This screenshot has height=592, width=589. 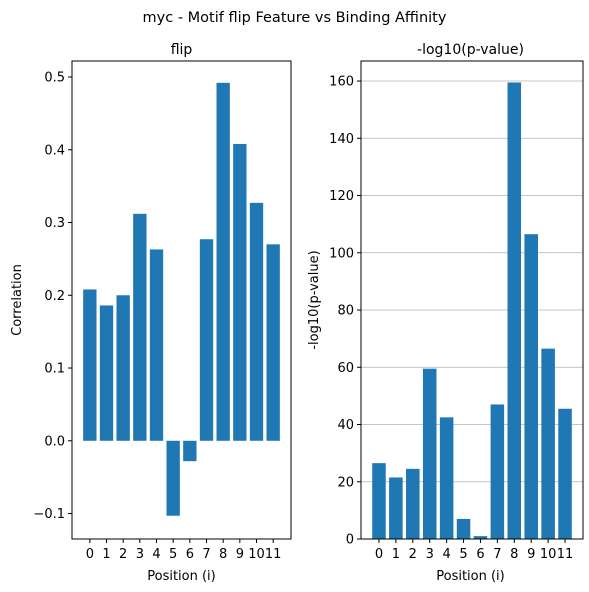 What do you see at coordinates (396, 554) in the screenshot?
I see `pvalue-x-tick-label: 1` at bounding box center [396, 554].